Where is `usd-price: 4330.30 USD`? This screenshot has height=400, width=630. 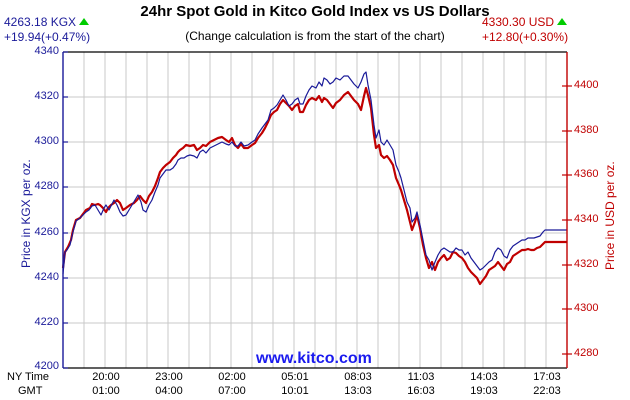 usd-price: 4330.30 USD is located at coordinates (525, 22).